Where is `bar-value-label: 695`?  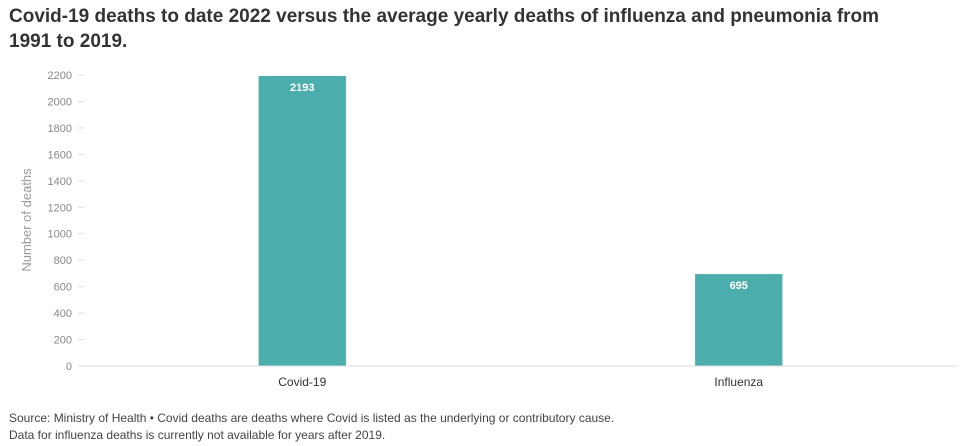
bar-value-label: 695 is located at coordinates (739, 286).